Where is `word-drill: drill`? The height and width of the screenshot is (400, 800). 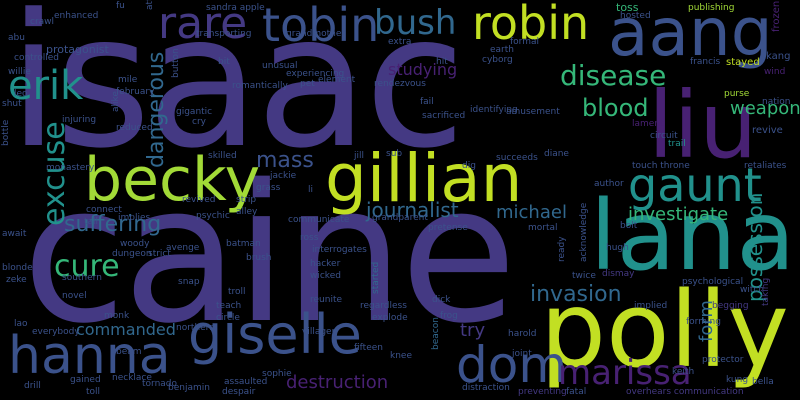
word-drill: drill is located at coordinates (32, 386).